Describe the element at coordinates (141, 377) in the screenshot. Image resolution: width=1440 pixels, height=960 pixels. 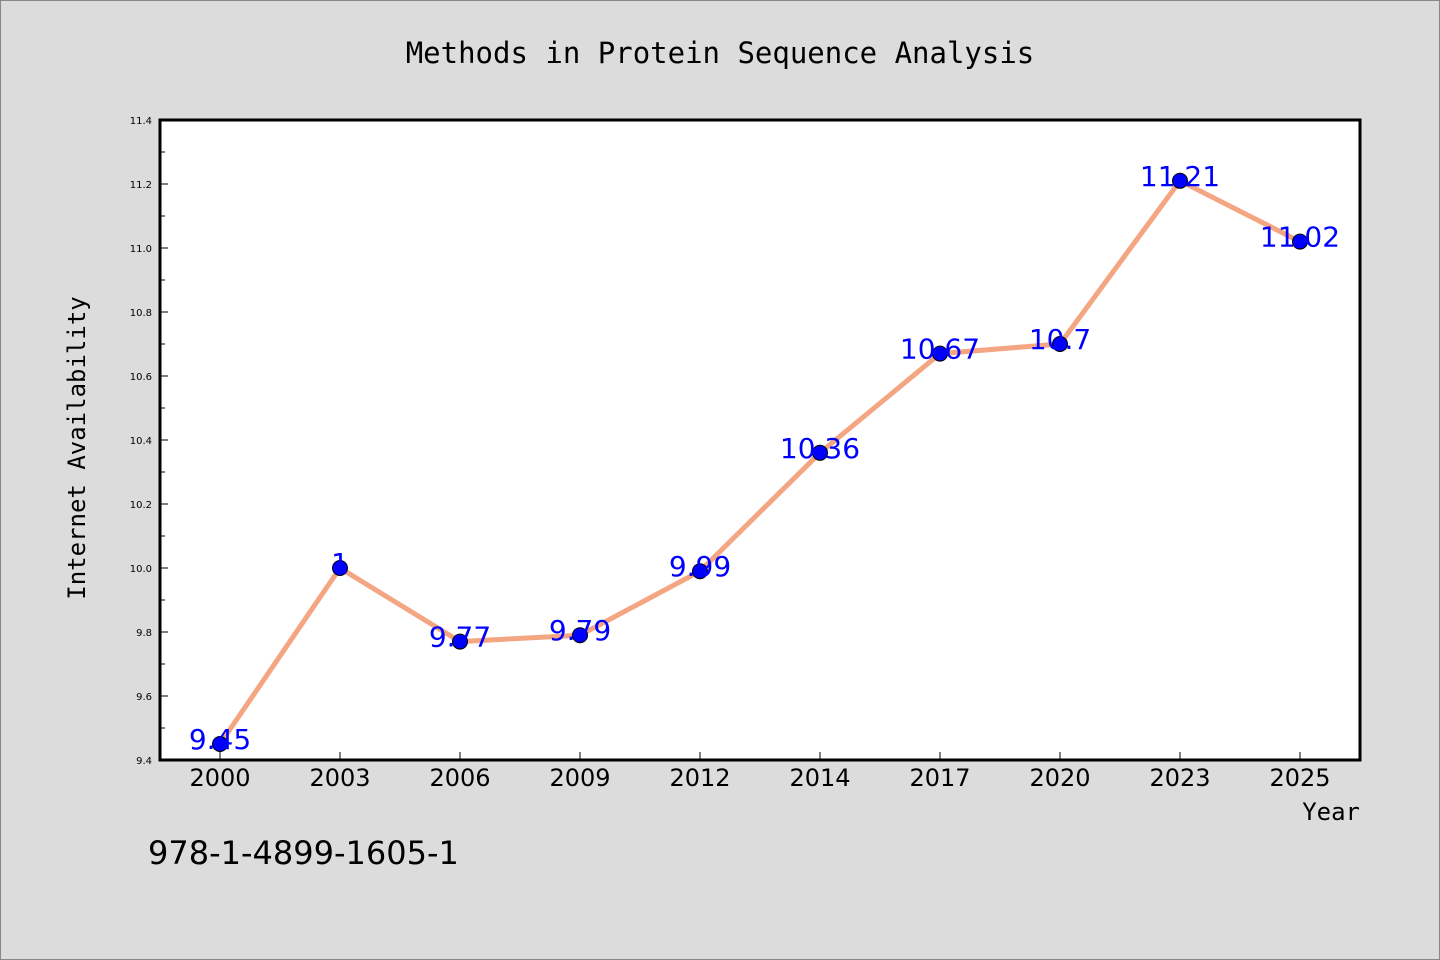
I see `y-tick-label: 10.6` at that location.